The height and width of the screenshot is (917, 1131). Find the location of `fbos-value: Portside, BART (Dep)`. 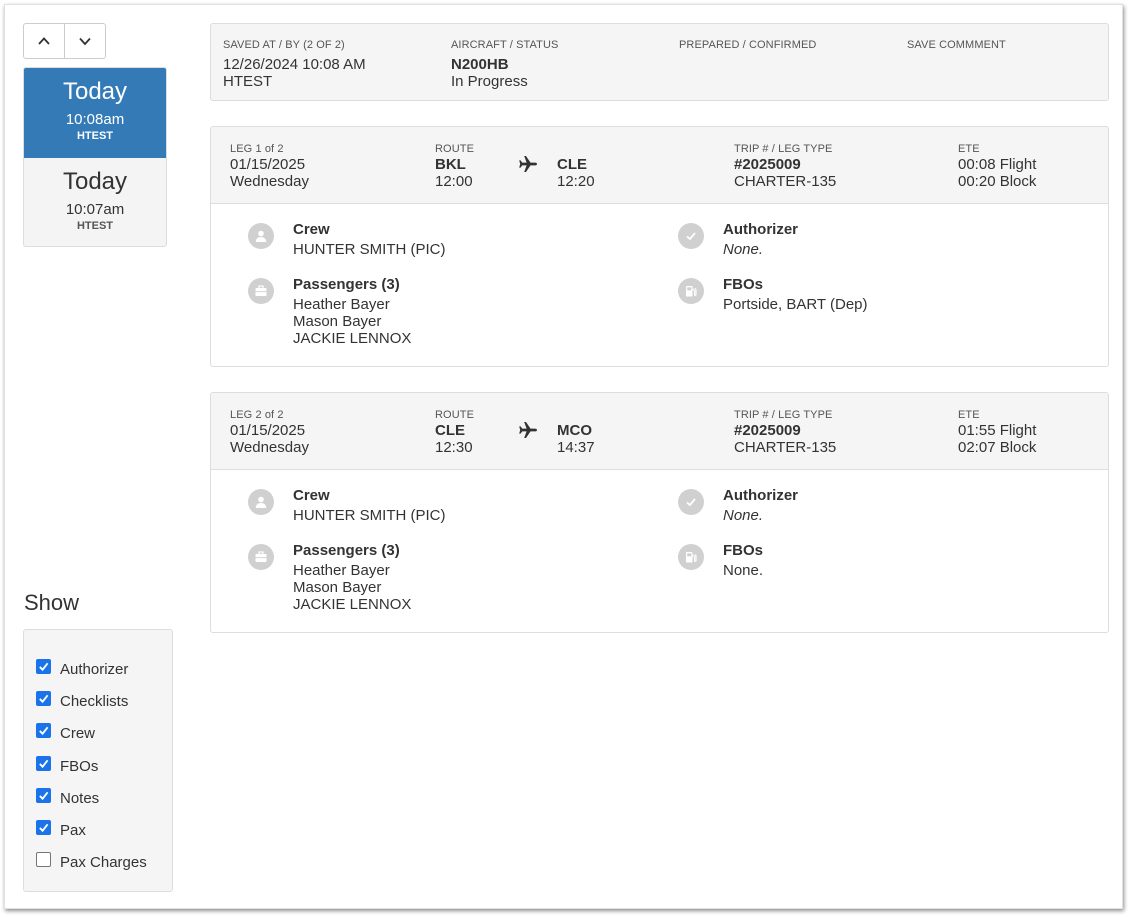

fbos-value: Portside, BART (Dep) is located at coordinates (795, 304).